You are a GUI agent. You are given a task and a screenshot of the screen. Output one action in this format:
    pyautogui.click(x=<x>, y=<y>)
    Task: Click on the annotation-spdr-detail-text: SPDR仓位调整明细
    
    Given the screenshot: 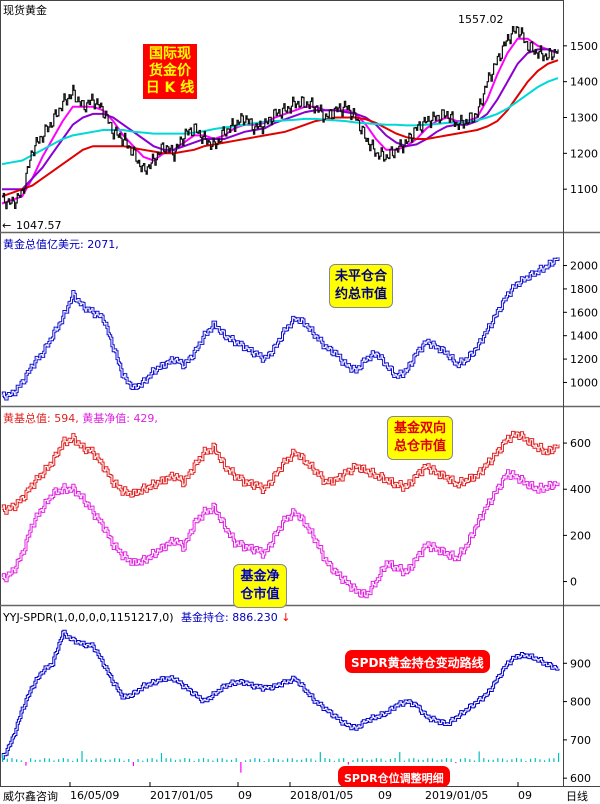 What is the action you would take?
    pyautogui.click(x=394, y=778)
    